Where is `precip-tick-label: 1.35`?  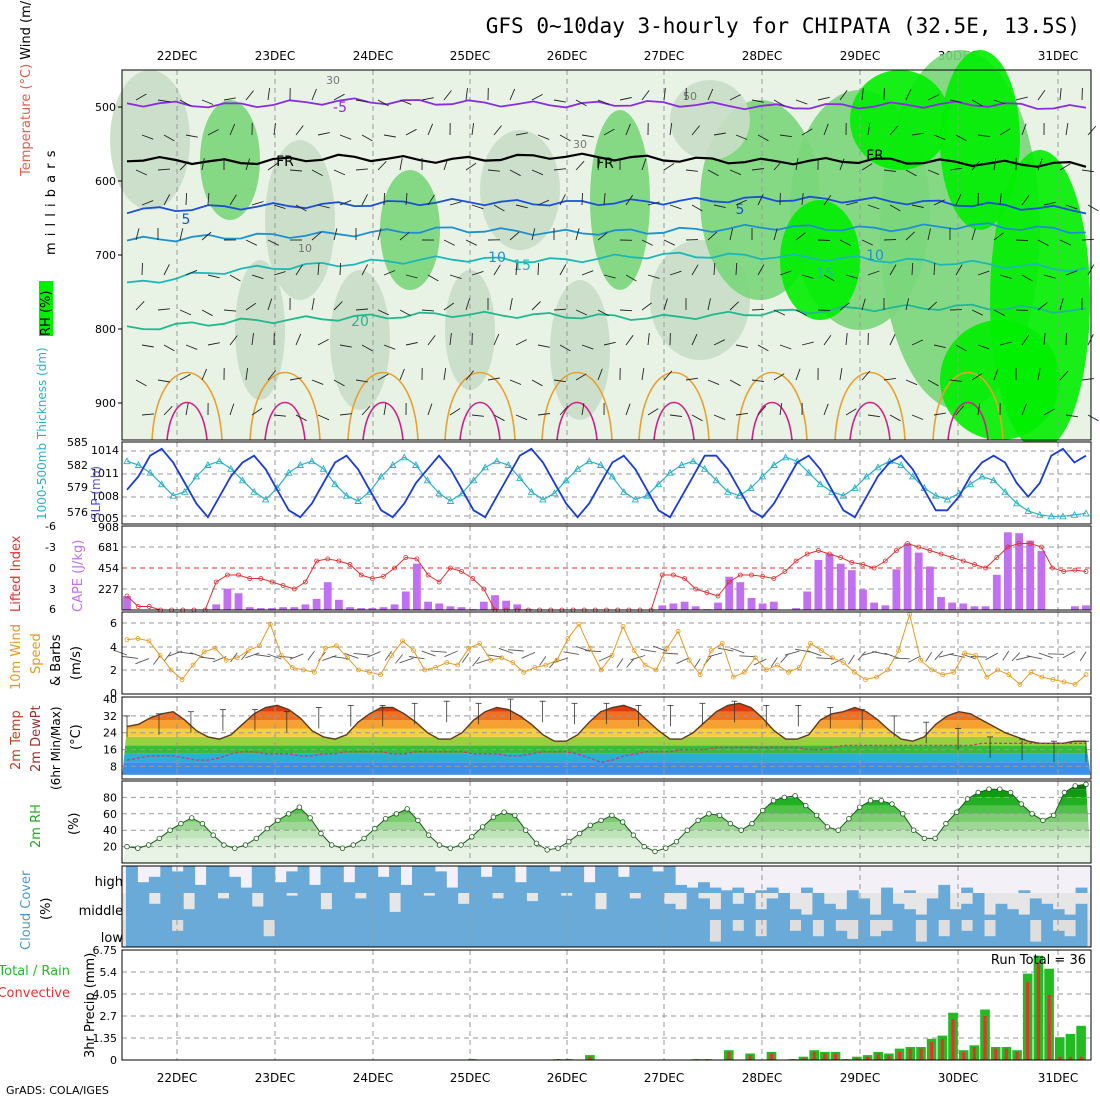
precip-tick-label: 1.35 is located at coordinates (105, 1038).